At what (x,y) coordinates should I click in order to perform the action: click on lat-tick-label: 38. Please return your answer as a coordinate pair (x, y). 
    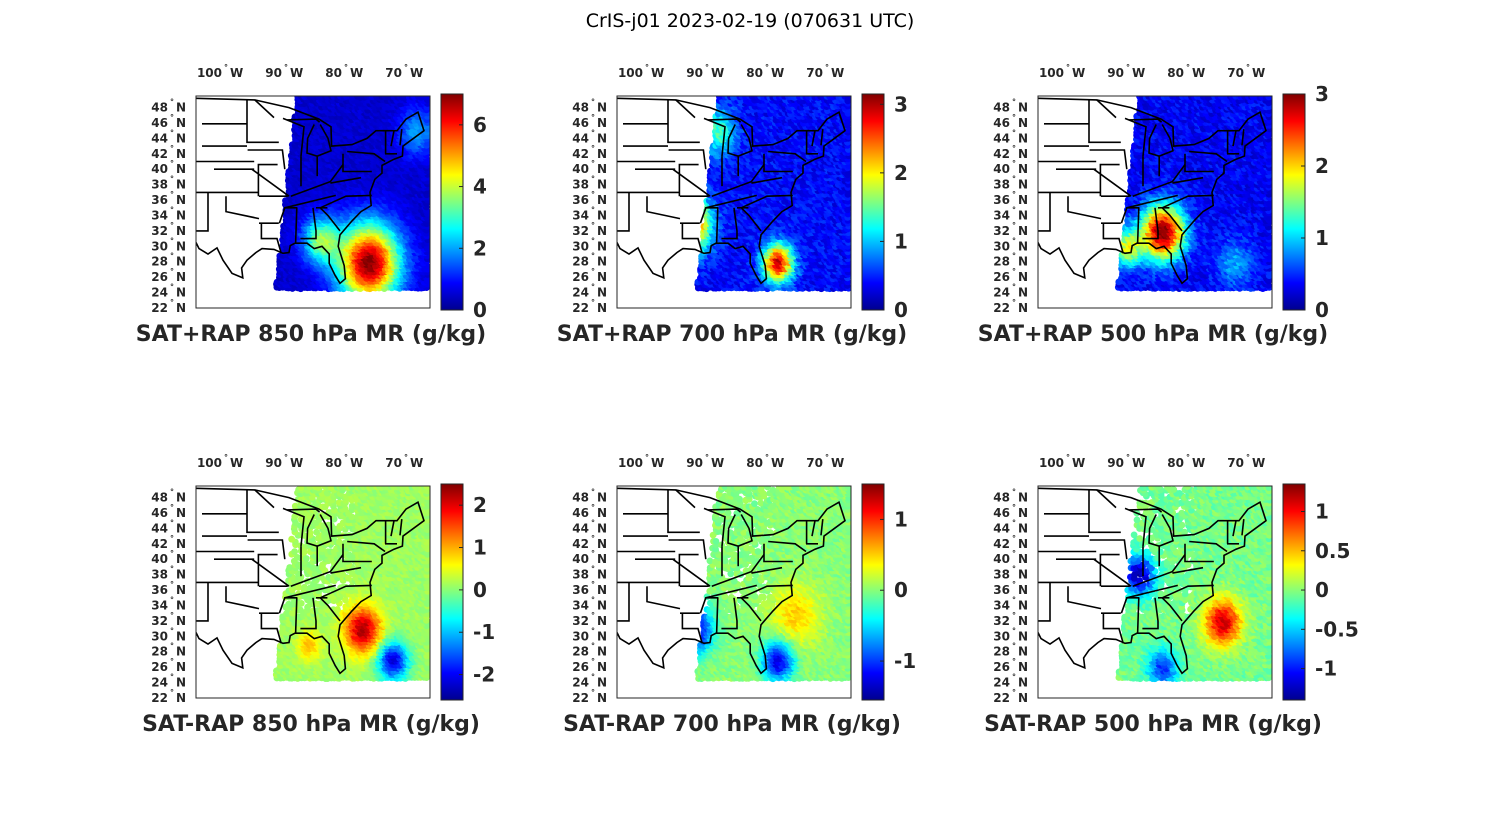
    Looking at the image, I should click on (159, 185).